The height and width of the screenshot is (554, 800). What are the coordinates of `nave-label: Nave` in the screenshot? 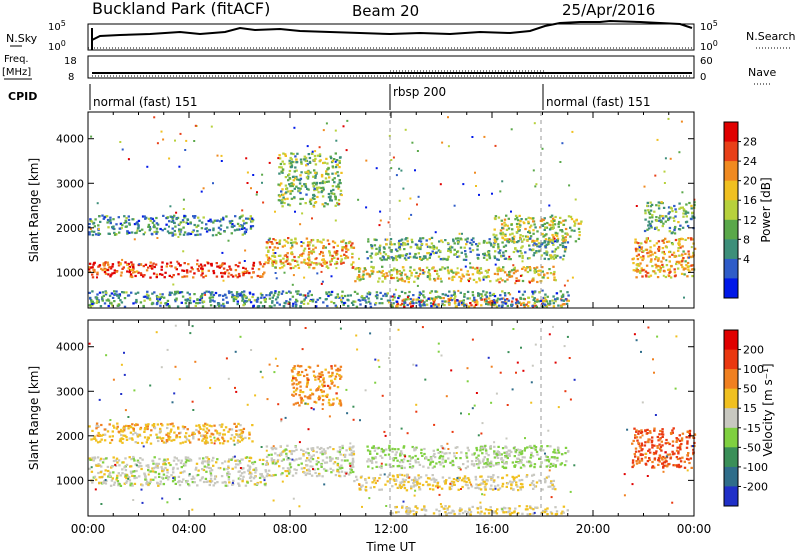 It's located at (762, 72).